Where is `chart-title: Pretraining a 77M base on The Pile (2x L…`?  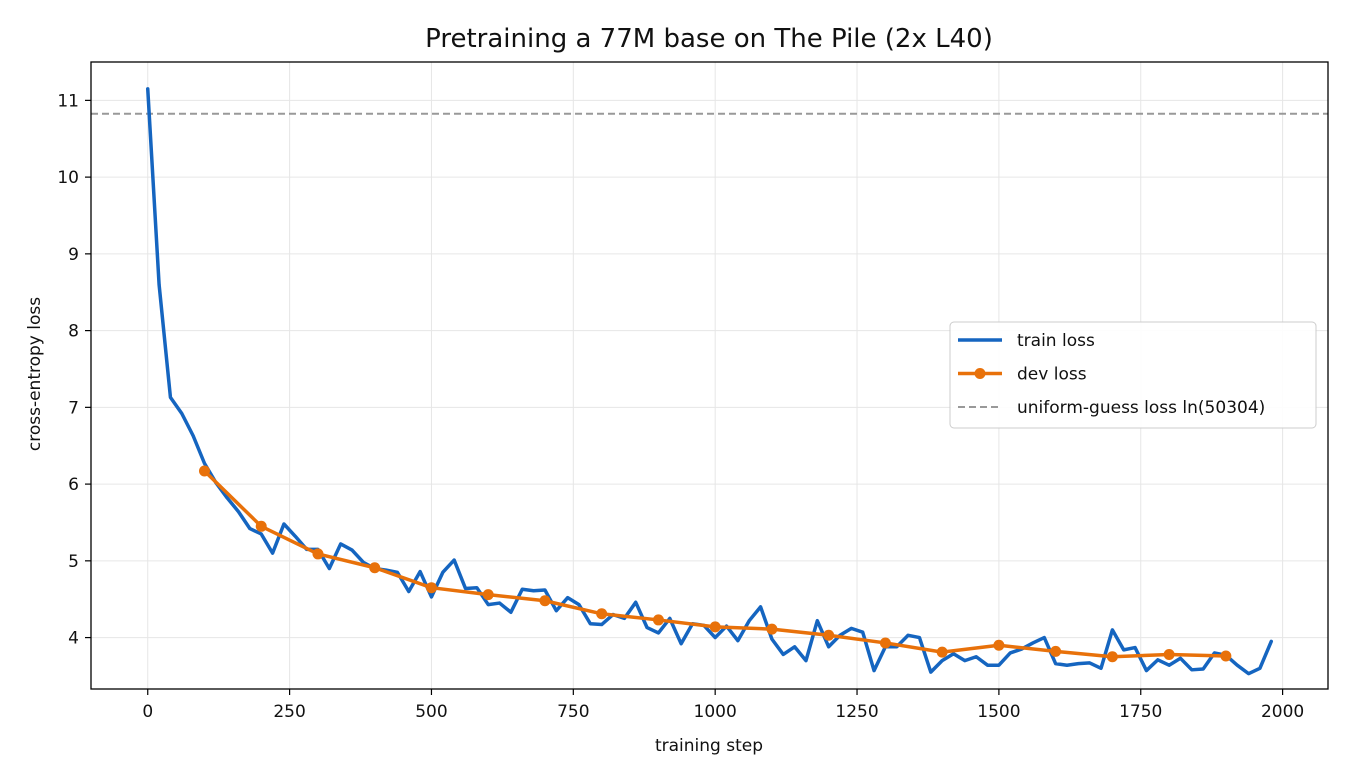 chart-title: Pretraining a 77M base on The Pile (2x L… is located at coordinates (709, 39).